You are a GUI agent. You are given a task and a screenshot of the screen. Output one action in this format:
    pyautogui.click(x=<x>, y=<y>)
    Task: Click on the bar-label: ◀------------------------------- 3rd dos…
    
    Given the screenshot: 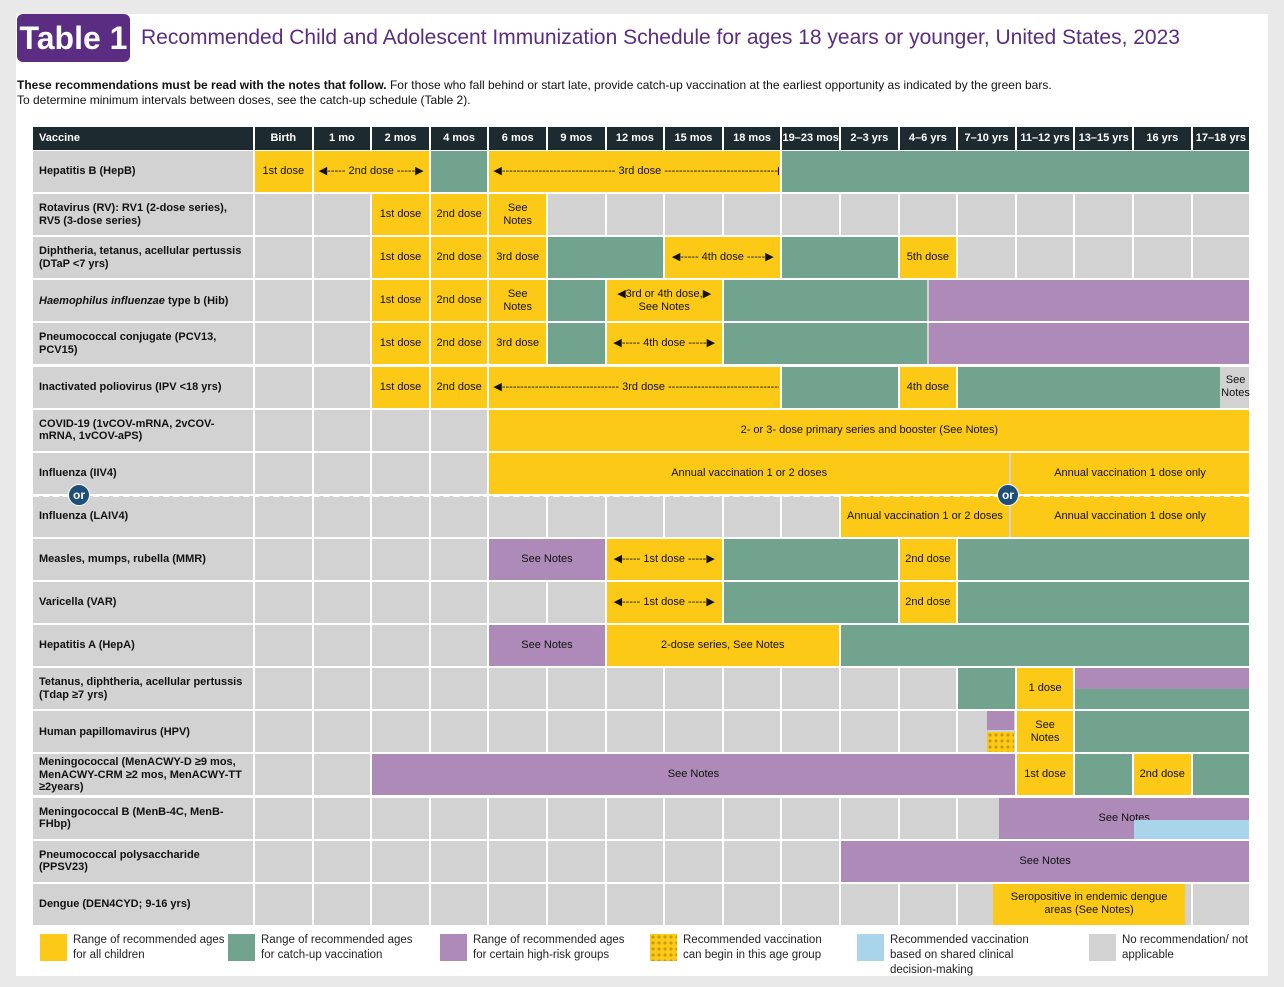 What is the action you would take?
    pyautogui.click(x=636, y=171)
    